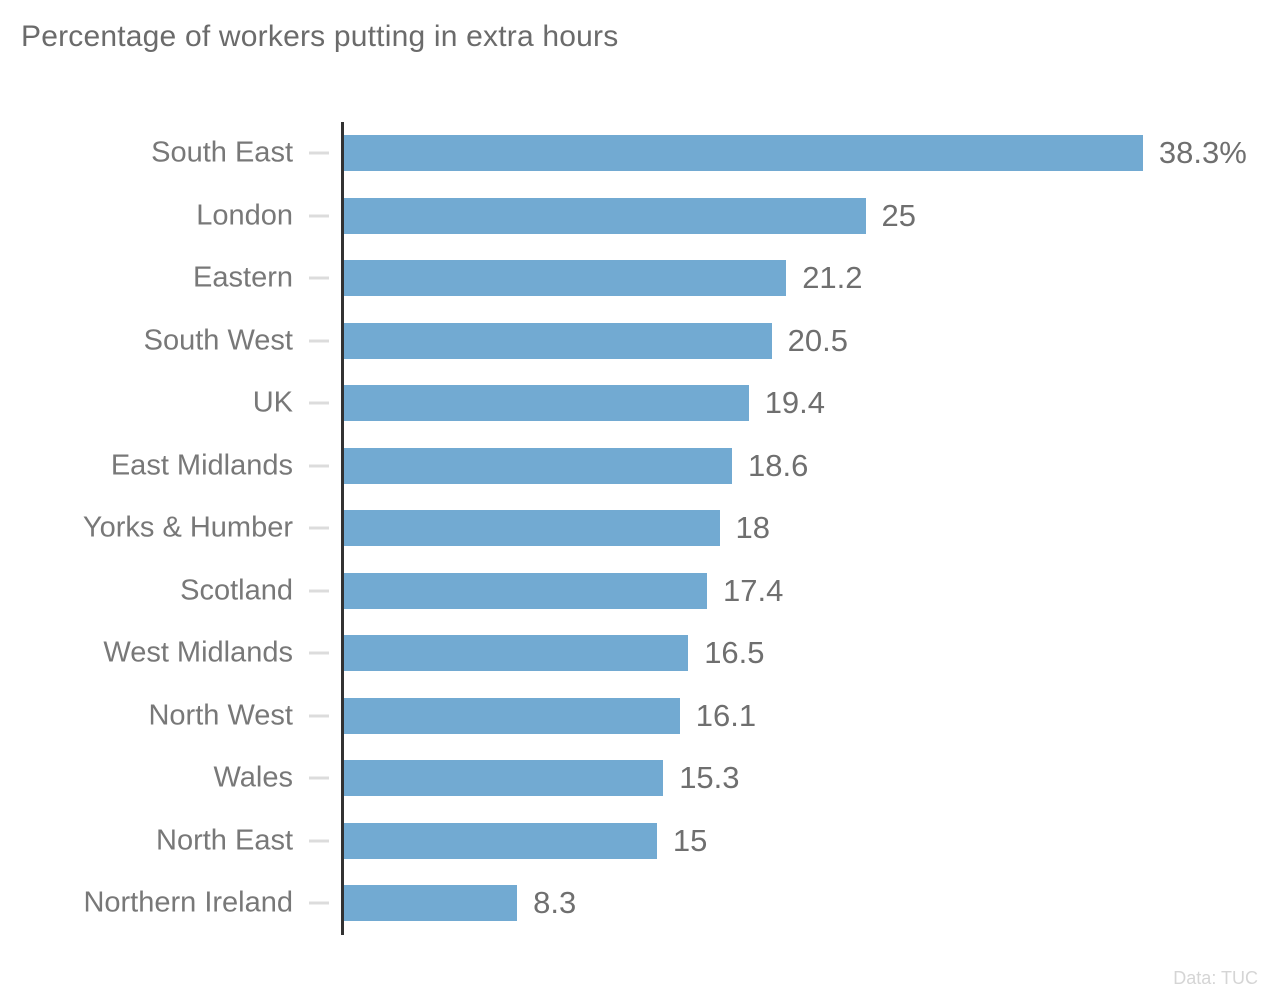 The height and width of the screenshot is (1002, 1280). Describe the element at coordinates (201, 465) in the screenshot. I see `category-label: East Midlands` at that location.